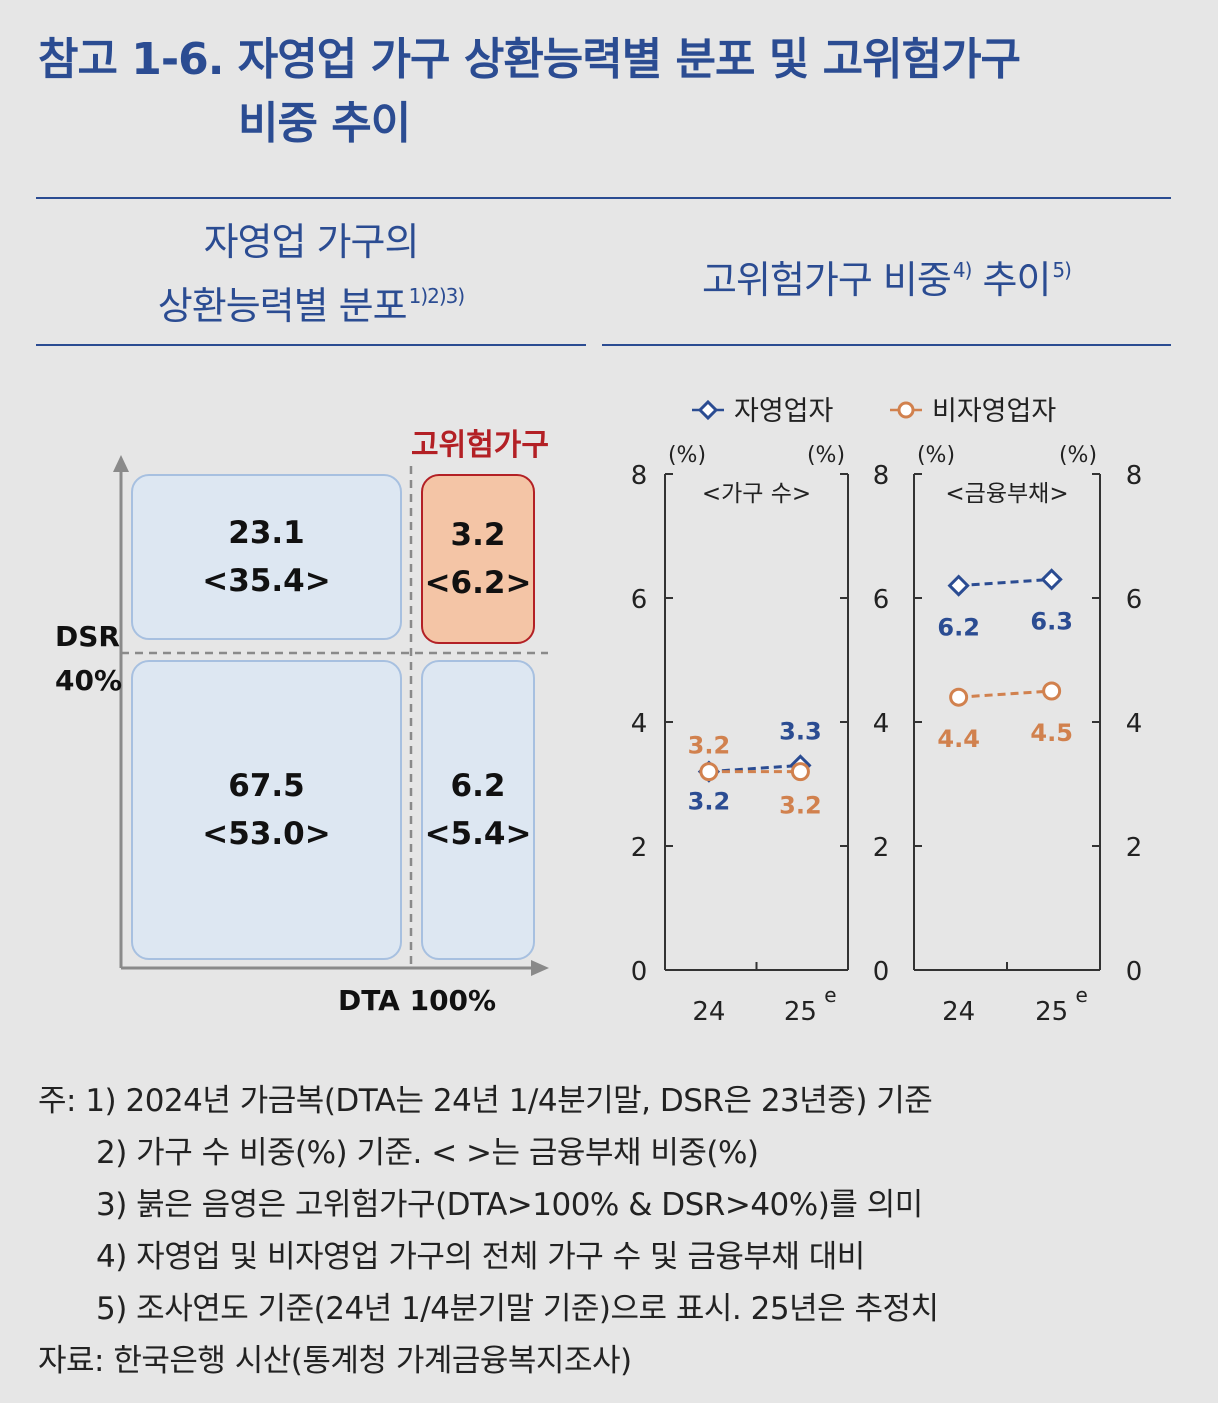 This screenshot has width=1218, height=1403. I want to click on legend-label-1: 비자영업자, so click(994, 411).